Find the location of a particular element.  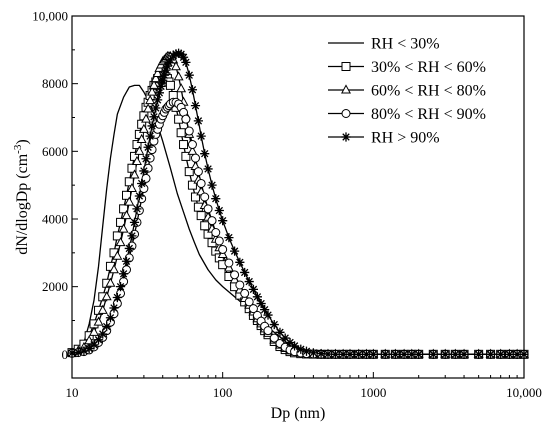

legend-label-30-rh-60: 30% < RH < 60% is located at coordinates (428, 67).